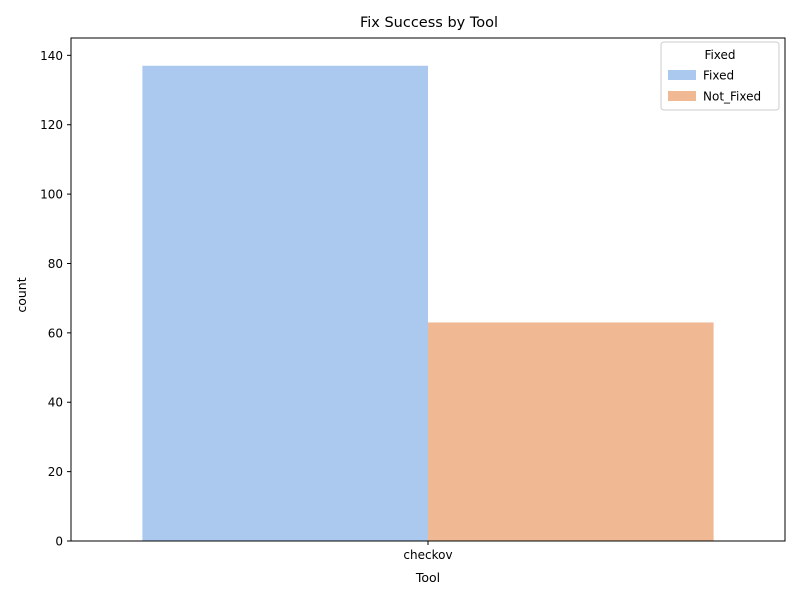  I want to click on y-tick-label: 80, so click(55, 264).